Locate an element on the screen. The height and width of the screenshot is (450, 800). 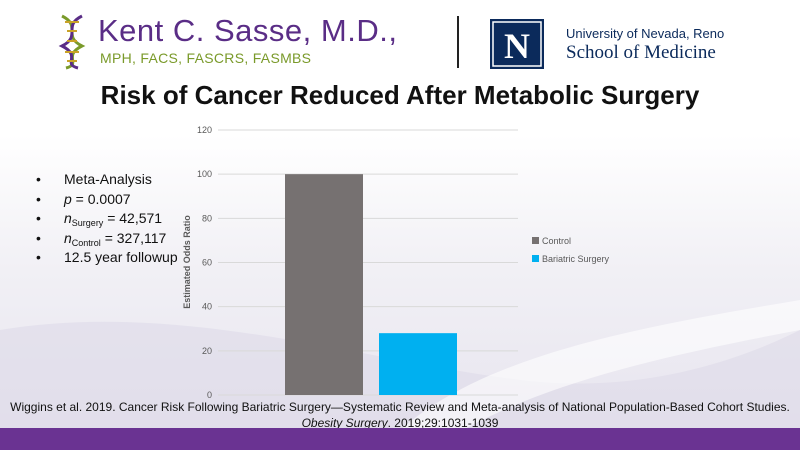
y-tick-label: 40 is located at coordinates (207, 307).